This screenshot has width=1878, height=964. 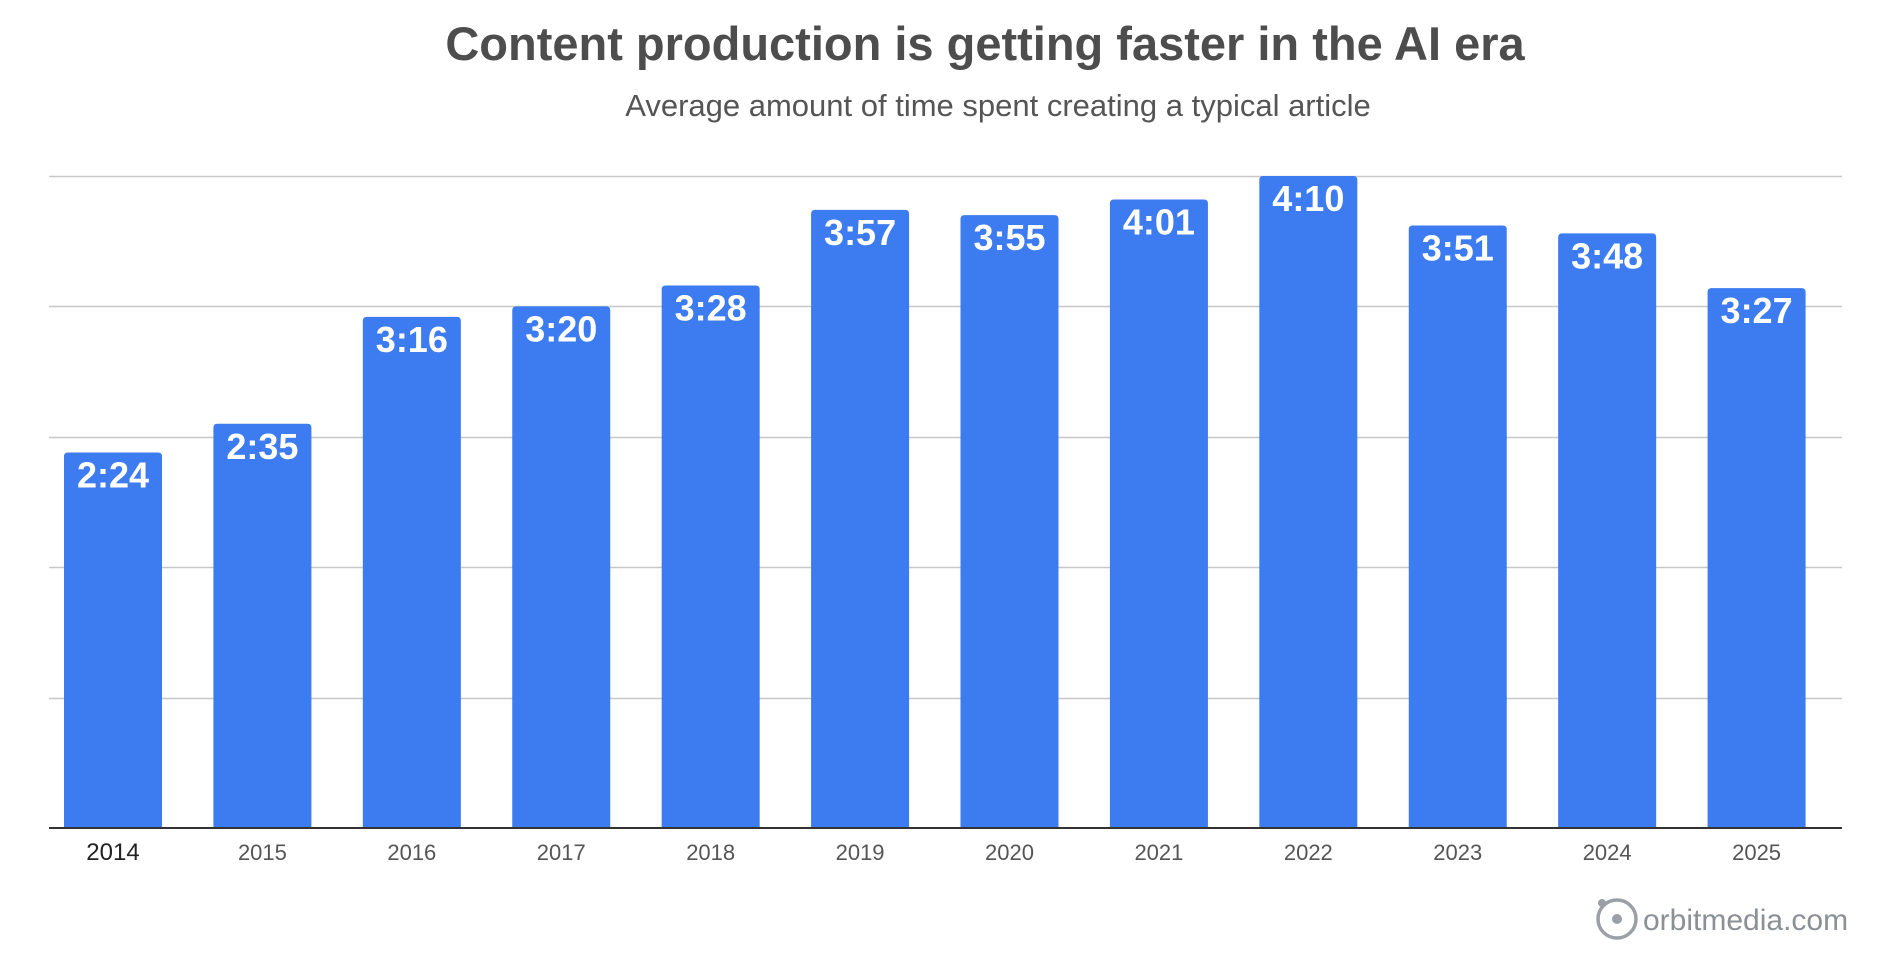 I want to click on x-tick-2020: 2020, so click(x=1009, y=852).